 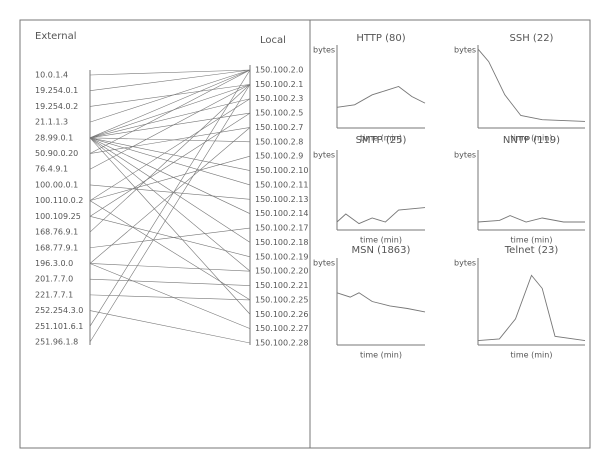 I want to click on external-ip: 100.109.25, so click(x=58, y=216).